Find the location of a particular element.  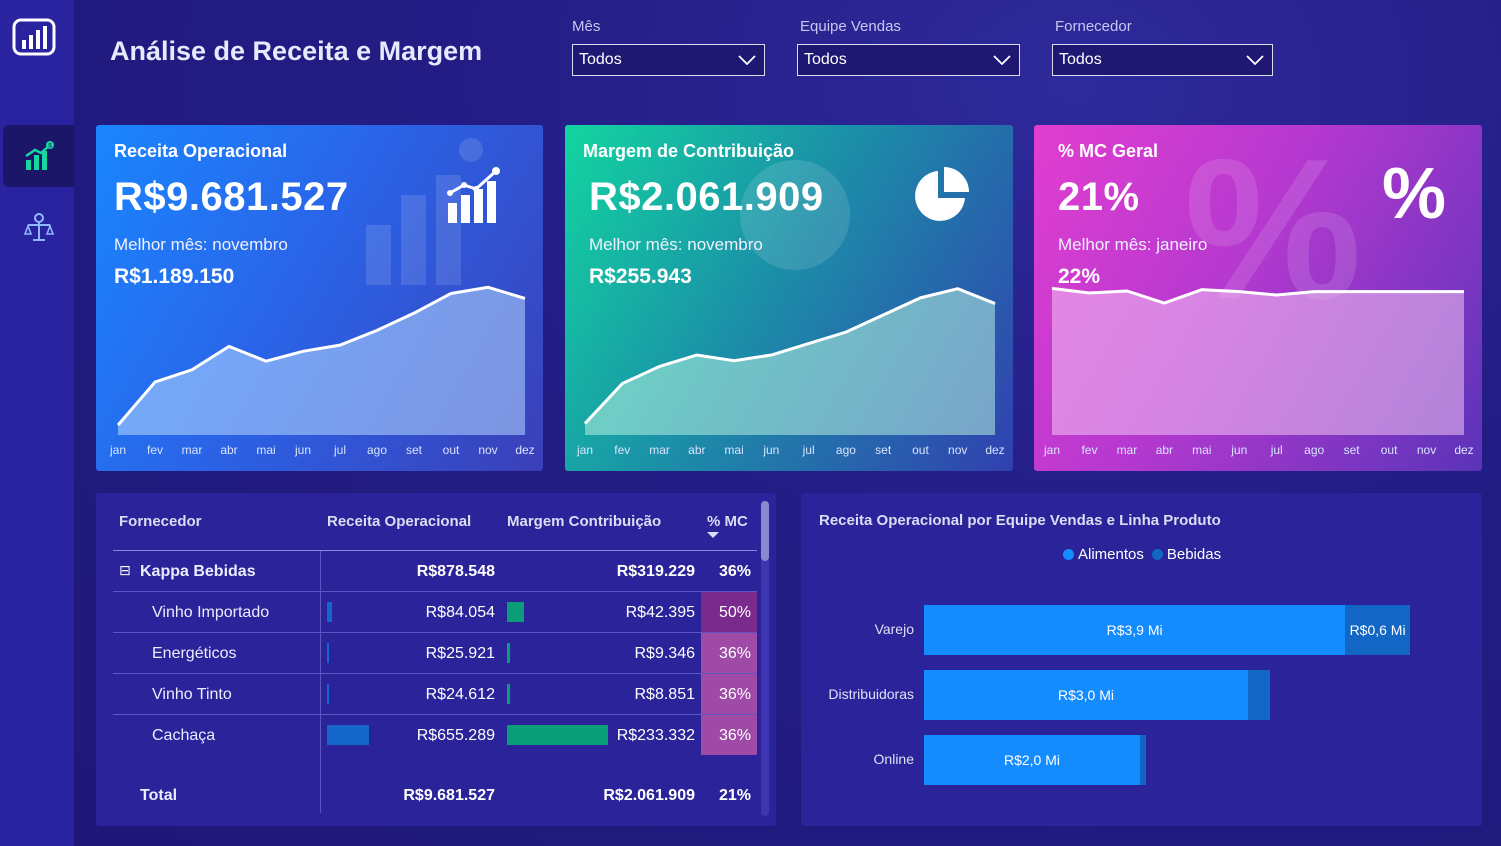

powerbi-logo-icon is located at coordinates (34, 38).